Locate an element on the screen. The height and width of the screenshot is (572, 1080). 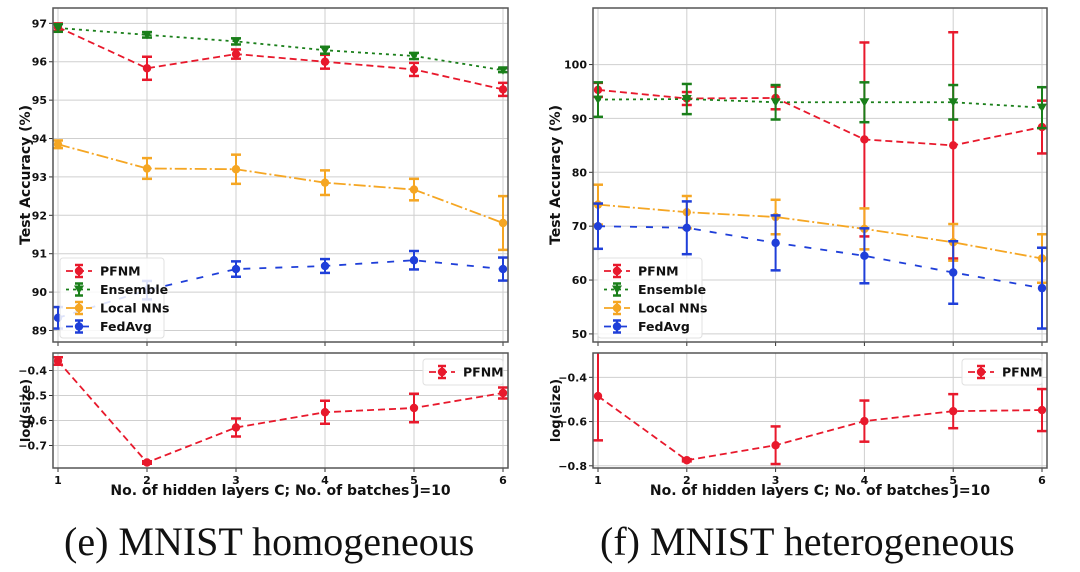
x-tick-label: 3 is located at coordinates (236, 480).